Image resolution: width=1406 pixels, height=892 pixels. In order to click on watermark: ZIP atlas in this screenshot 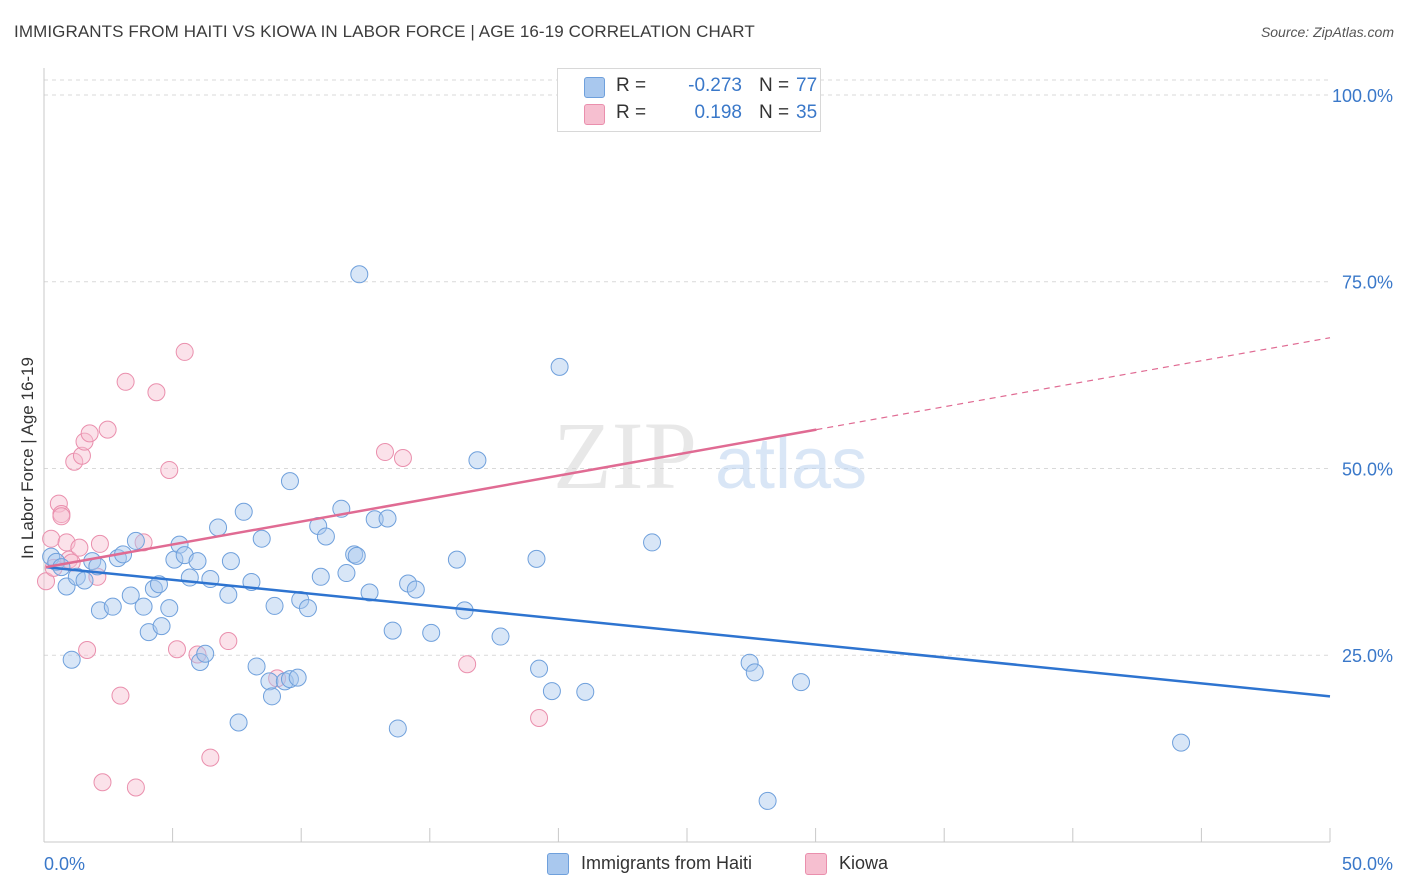, I will do `click(710, 455)`.